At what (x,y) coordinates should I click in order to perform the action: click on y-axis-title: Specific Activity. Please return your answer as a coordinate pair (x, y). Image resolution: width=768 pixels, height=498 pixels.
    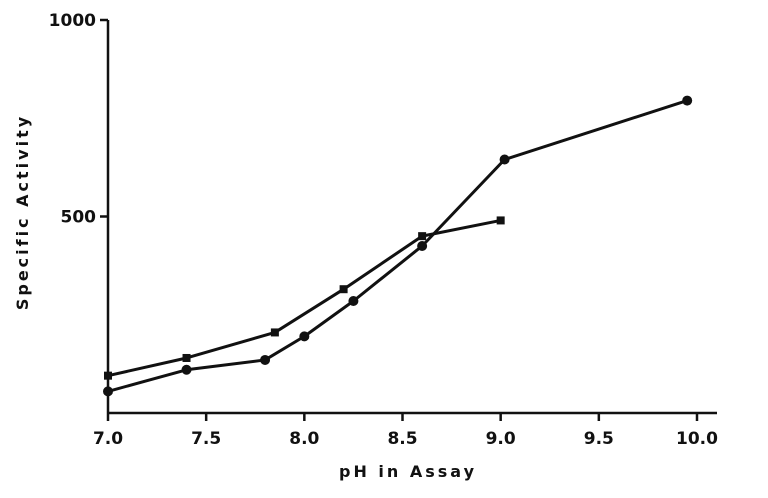
    Looking at the image, I should click on (22, 212).